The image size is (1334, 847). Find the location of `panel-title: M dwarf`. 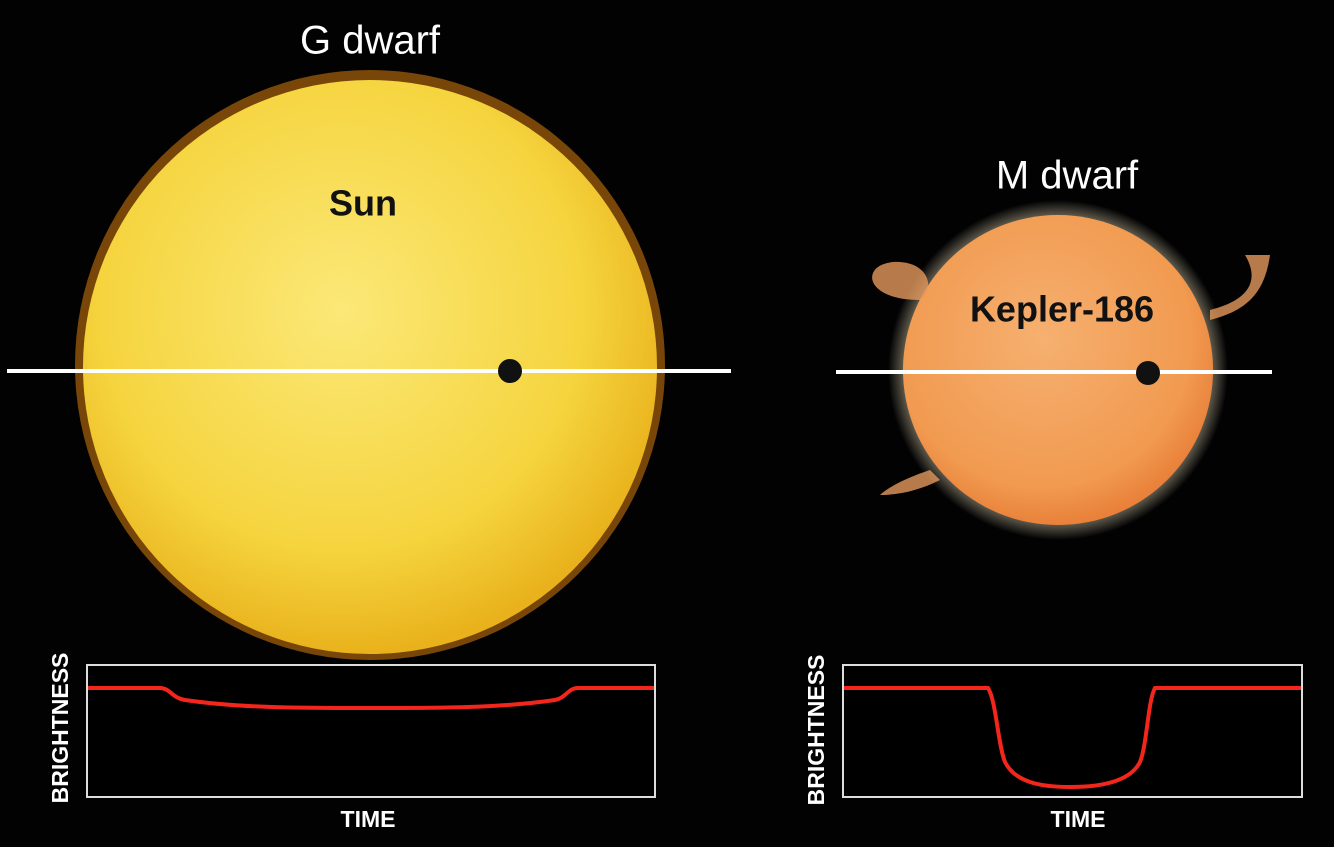

panel-title: M dwarf is located at coordinates (1067, 176).